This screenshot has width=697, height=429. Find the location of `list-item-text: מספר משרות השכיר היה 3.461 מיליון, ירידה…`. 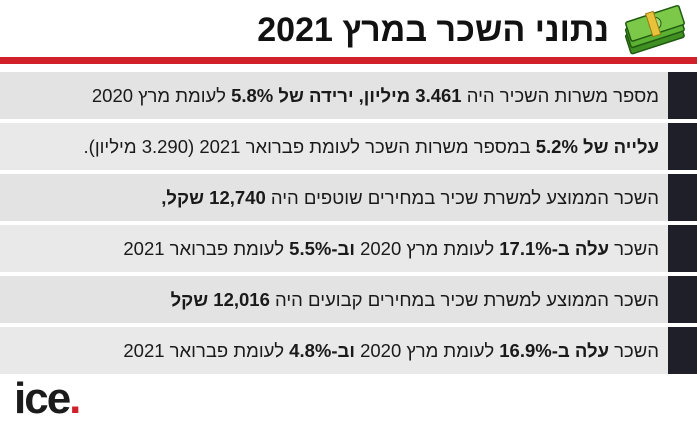

list-item-text: מספר משרות השכיר היה 3.461 מיליון, ירידה… is located at coordinates (332, 95).